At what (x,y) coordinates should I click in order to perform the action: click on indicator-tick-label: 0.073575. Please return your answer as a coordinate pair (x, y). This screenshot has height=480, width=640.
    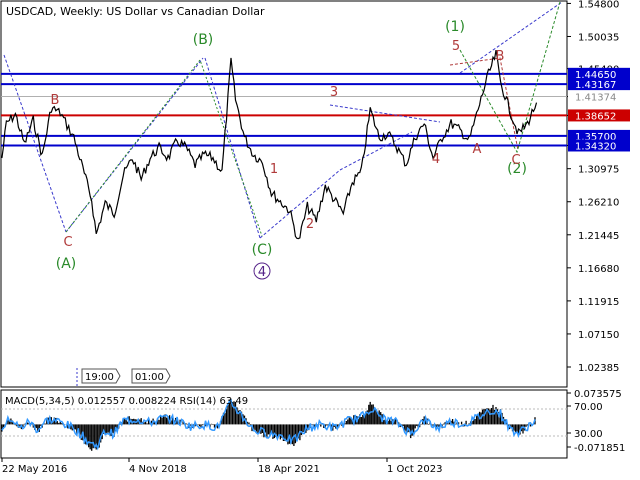
    Looking at the image, I should click on (598, 394).